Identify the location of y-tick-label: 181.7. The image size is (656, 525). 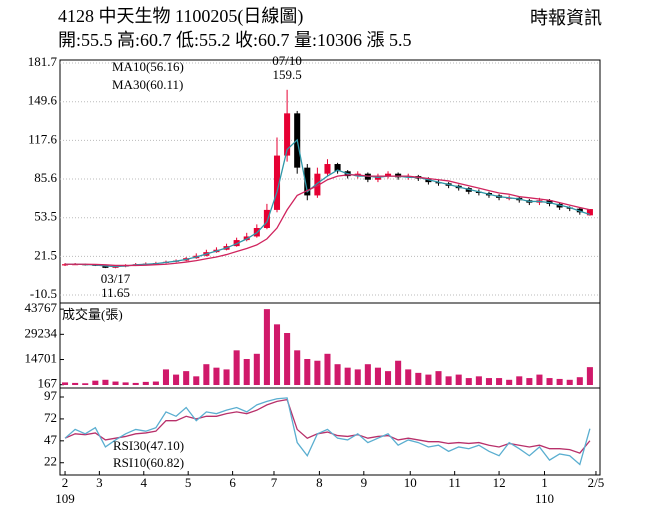
(43, 61).